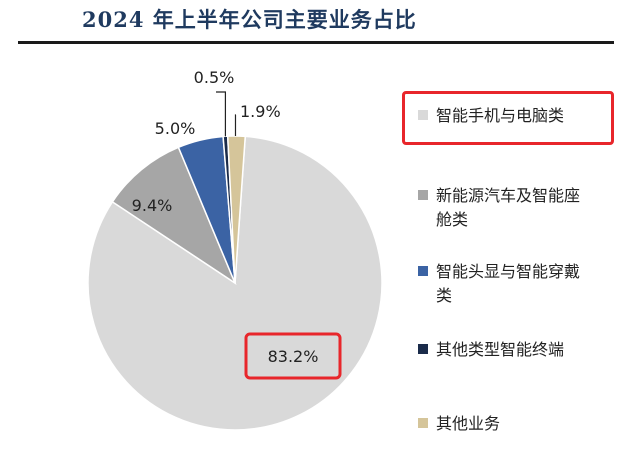 The width and height of the screenshot is (640, 468). What do you see at coordinates (260, 111) in the screenshot?
I see `label-other-business: 1.9%` at bounding box center [260, 111].